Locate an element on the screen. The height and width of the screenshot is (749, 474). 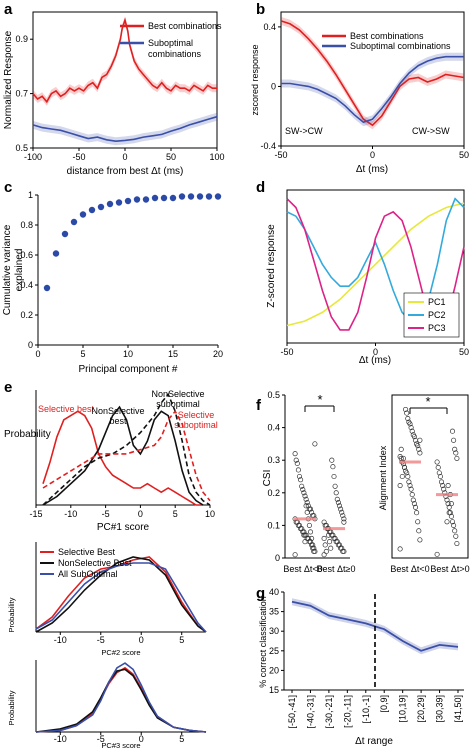
panel-e2-x-ticklabel--5: -5 is located at coordinates (101, 640).